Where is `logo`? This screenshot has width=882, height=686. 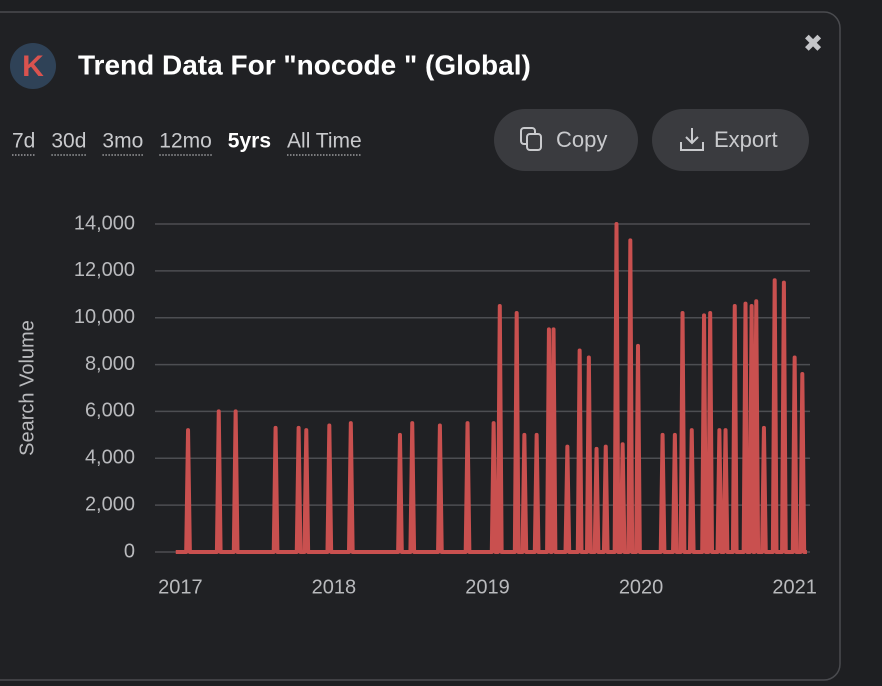 logo is located at coordinates (33, 66).